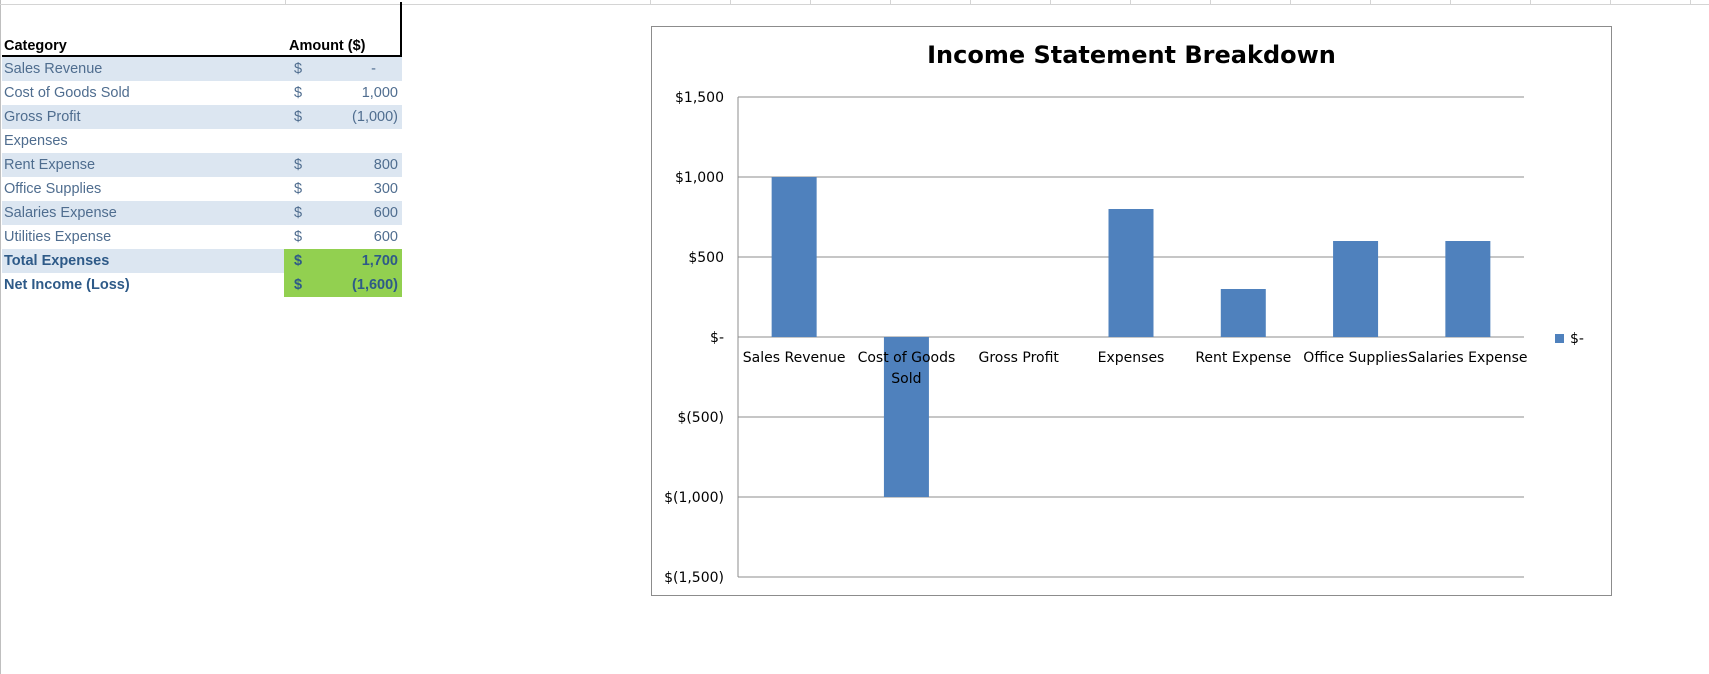  Describe the element at coordinates (1019, 358) in the screenshot. I see `x-tick-label: Gross Profit` at that location.